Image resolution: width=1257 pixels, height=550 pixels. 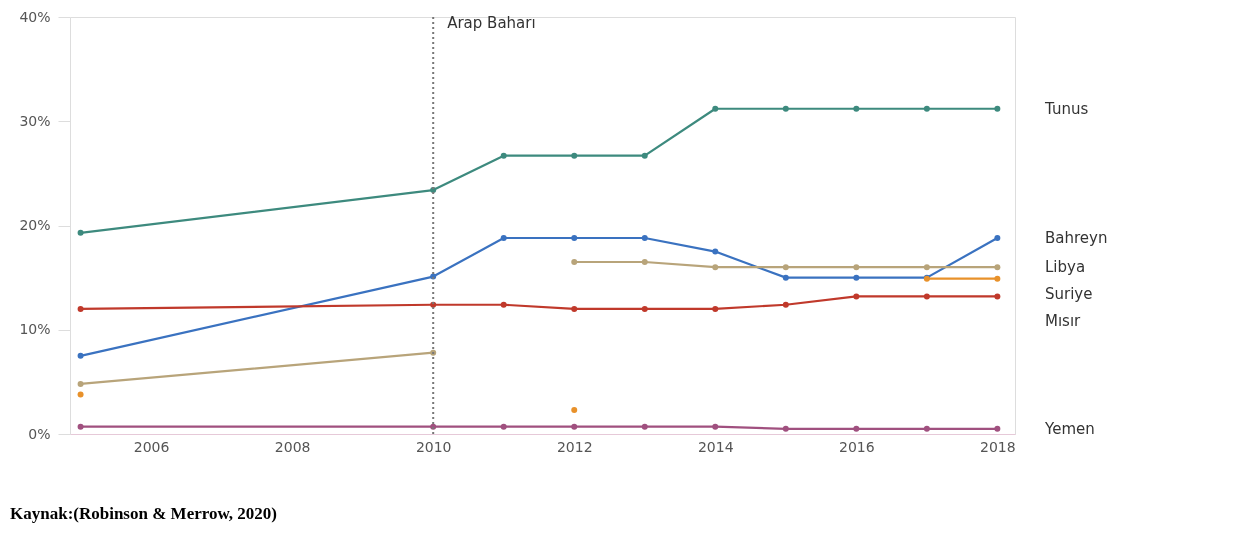 I want to click on y-tick-label: 40%, so click(x=35, y=16).